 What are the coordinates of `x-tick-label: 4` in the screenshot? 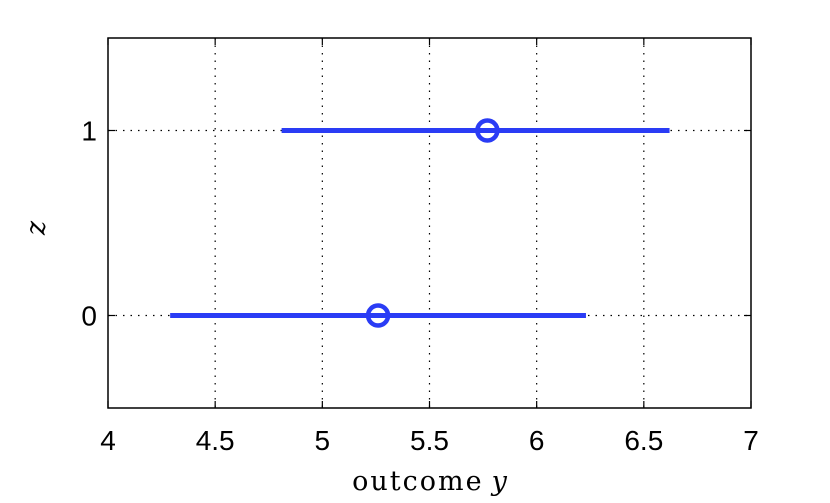 It's located at (108, 440).